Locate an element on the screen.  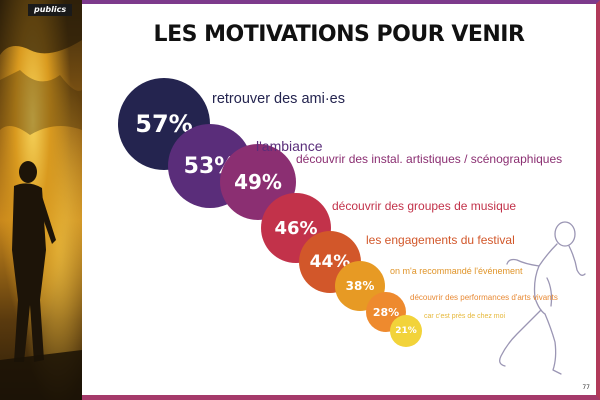
bubble-label: les engagements du festival is located at coordinates (440, 240).